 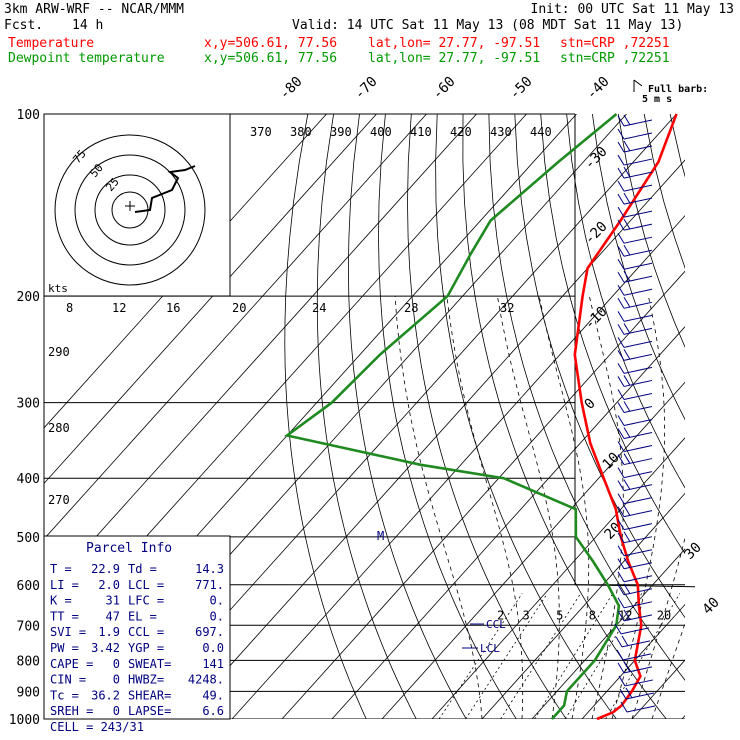 What do you see at coordinates (51, 43) in the screenshot?
I see `legend-temp-name: Temperature` at bounding box center [51, 43].